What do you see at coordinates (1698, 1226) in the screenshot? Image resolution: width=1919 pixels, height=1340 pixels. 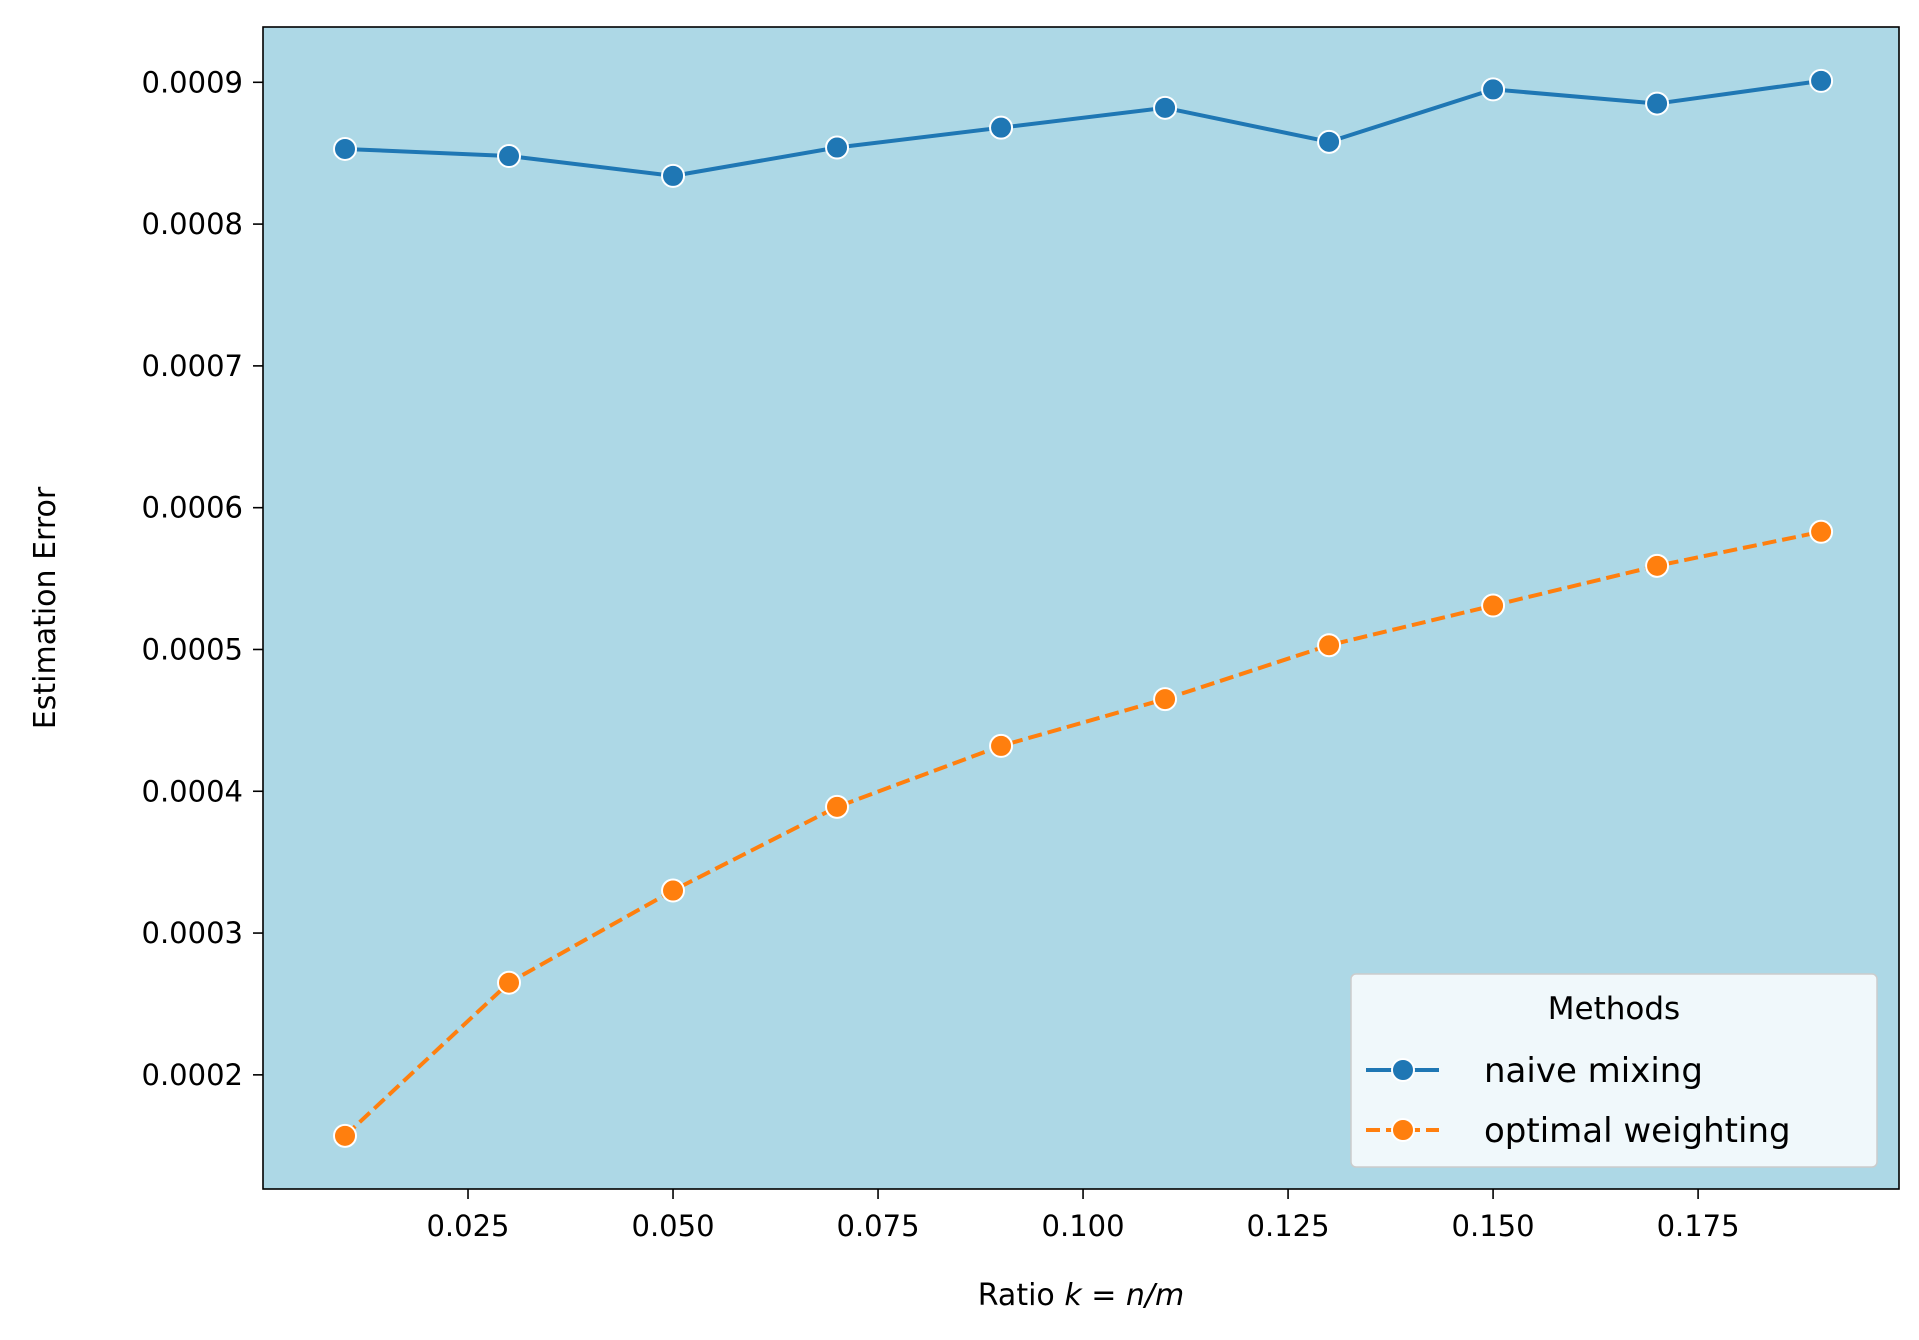 I see `x-tick-label: 0.175` at bounding box center [1698, 1226].